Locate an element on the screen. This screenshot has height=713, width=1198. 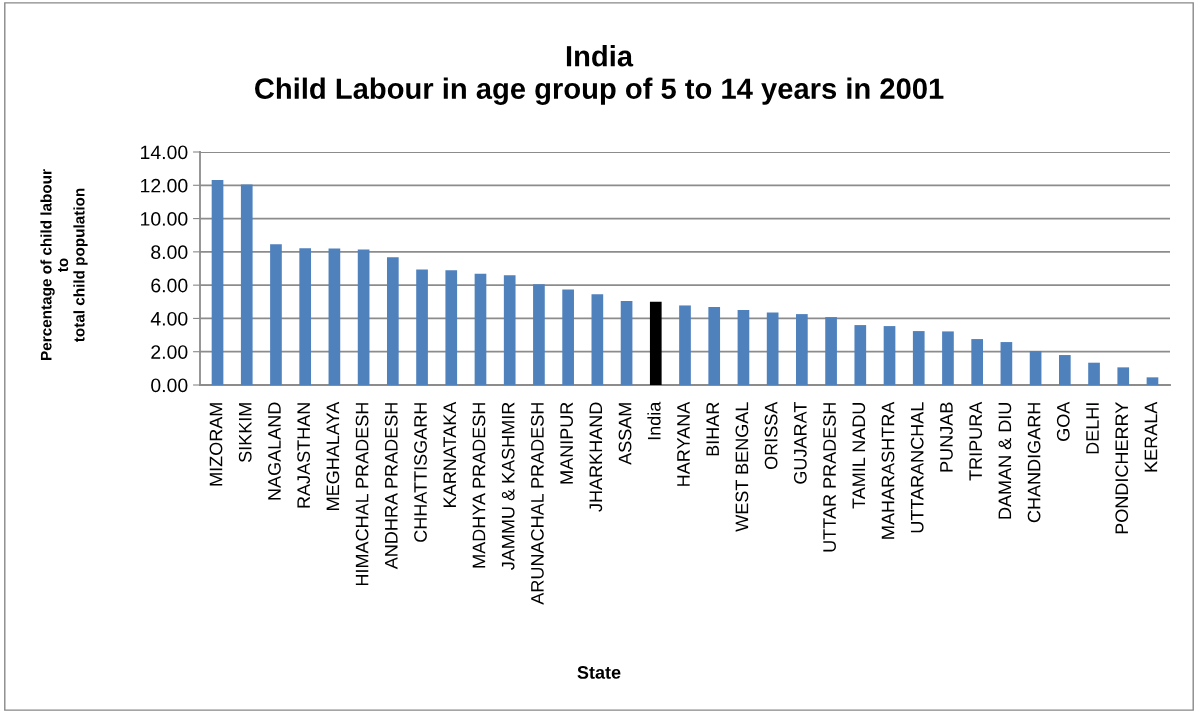
x-tick-label: DELHI is located at coordinates (1092, 428).